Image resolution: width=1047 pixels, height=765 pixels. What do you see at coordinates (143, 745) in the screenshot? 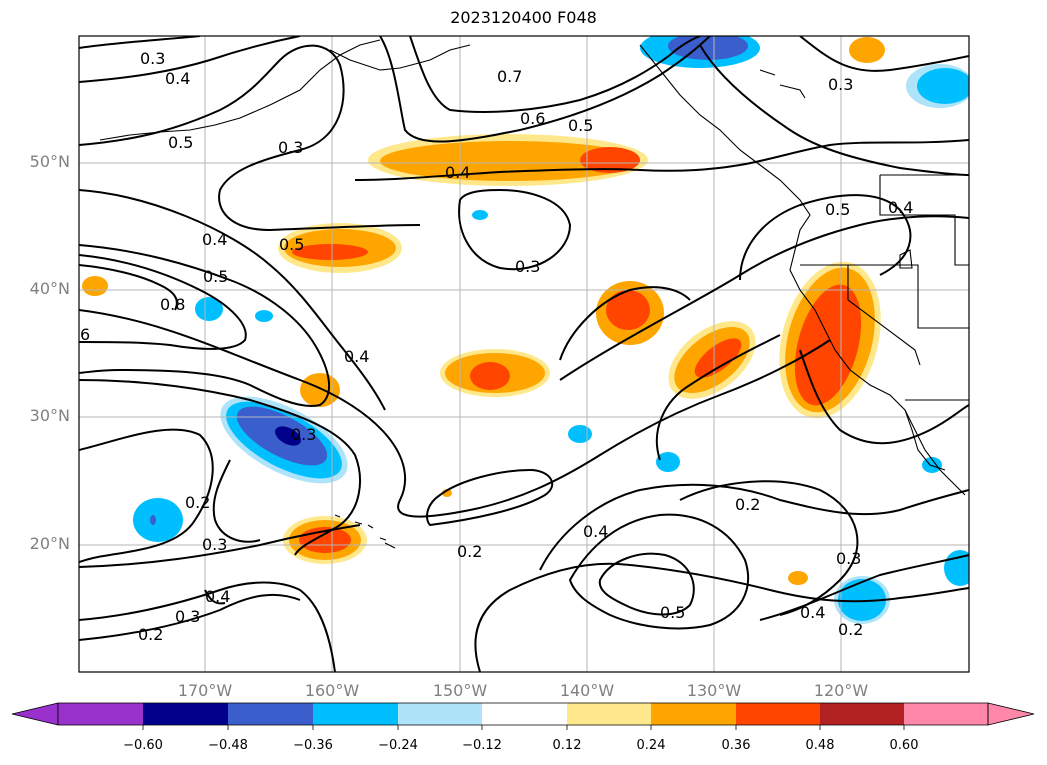
I see `colorbar-tick-label: −0.60` at bounding box center [143, 745].